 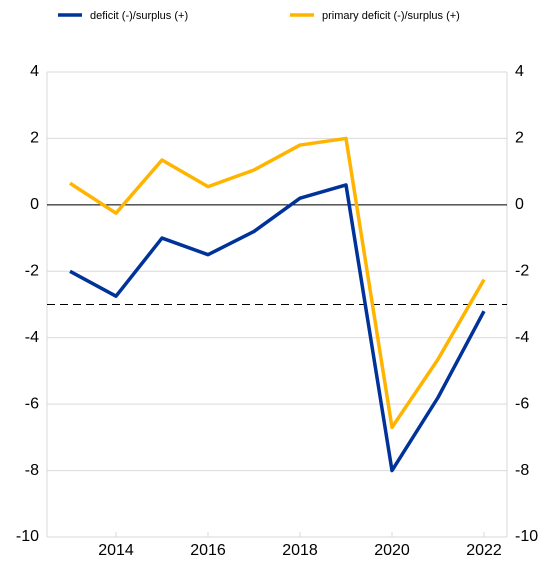 I want to click on x-tick-label: 2022, so click(x=484, y=550).